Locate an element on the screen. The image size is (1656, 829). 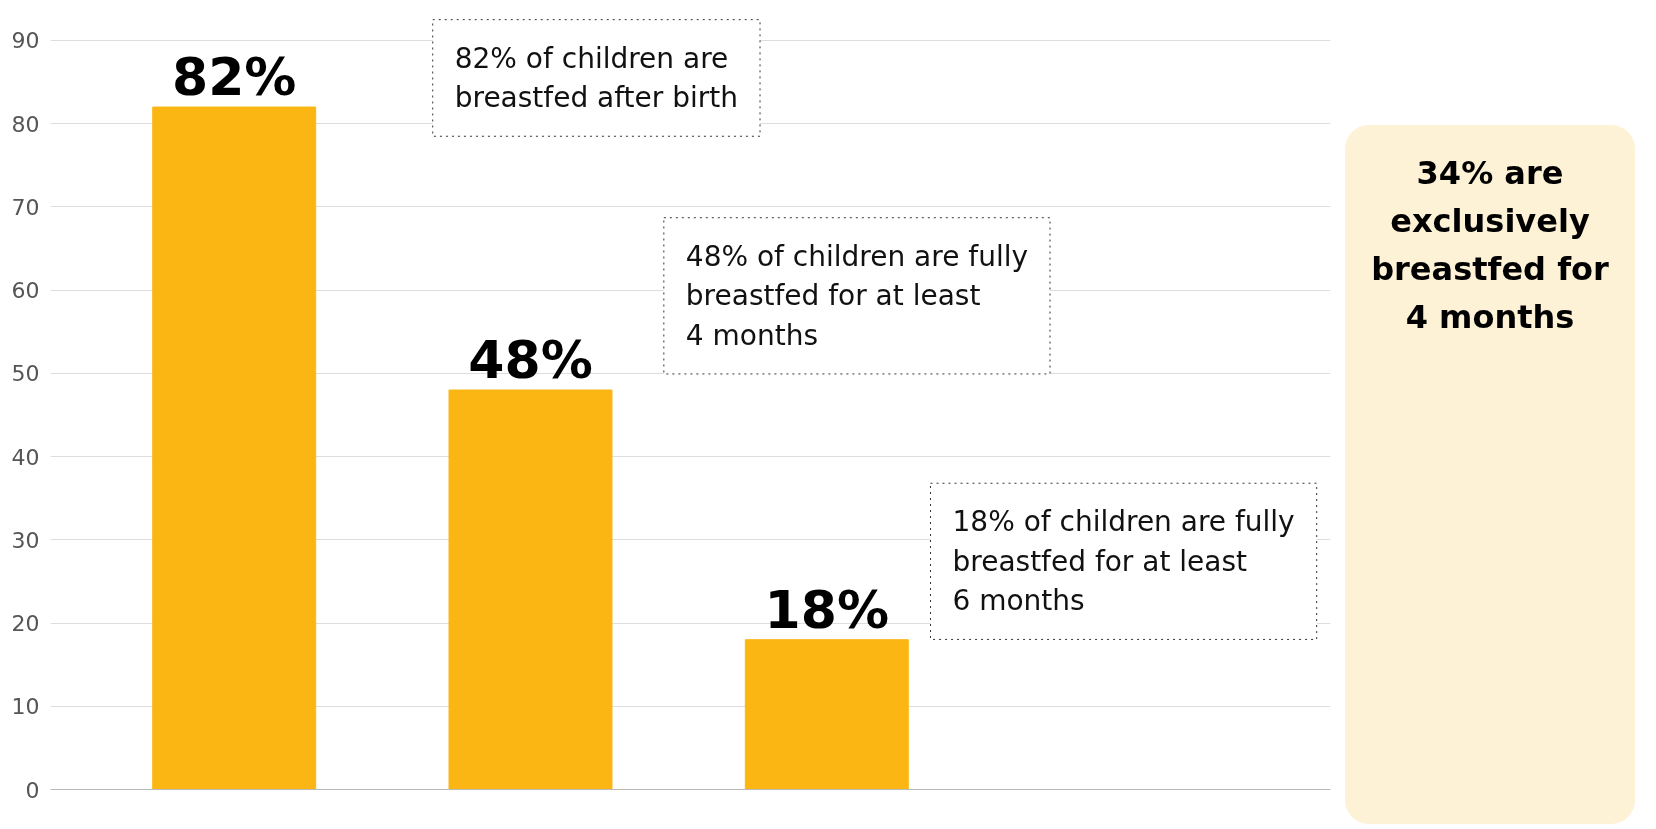
text: 34% are exclusively breastfed for 4 months is located at coordinates (1490, 245).